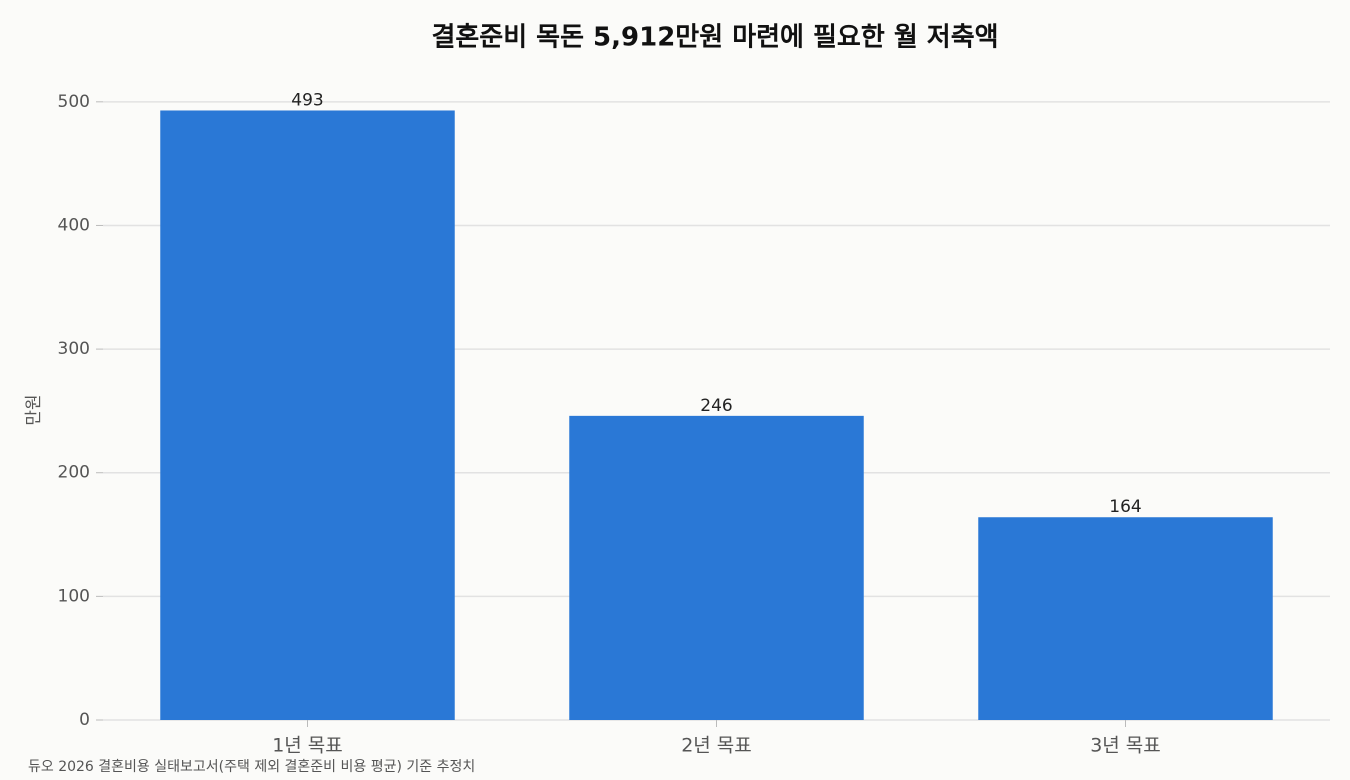 This screenshot has height=780, width=1350. Describe the element at coordinates (34, 409) in the screenshot. I see `y-axis-label: 만원` at that location.